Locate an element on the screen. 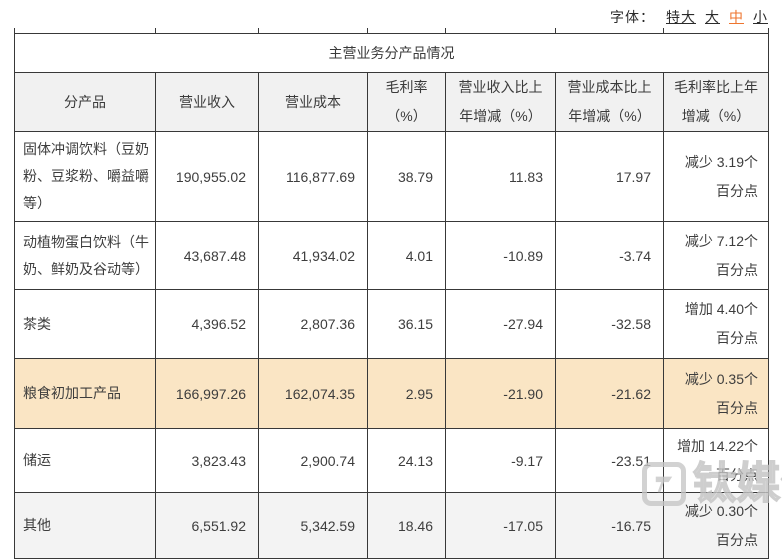 The height and width of the screenshot is (559, 782). cell-revenue-yoy: -9.17 is located at coordinates (500, 460).